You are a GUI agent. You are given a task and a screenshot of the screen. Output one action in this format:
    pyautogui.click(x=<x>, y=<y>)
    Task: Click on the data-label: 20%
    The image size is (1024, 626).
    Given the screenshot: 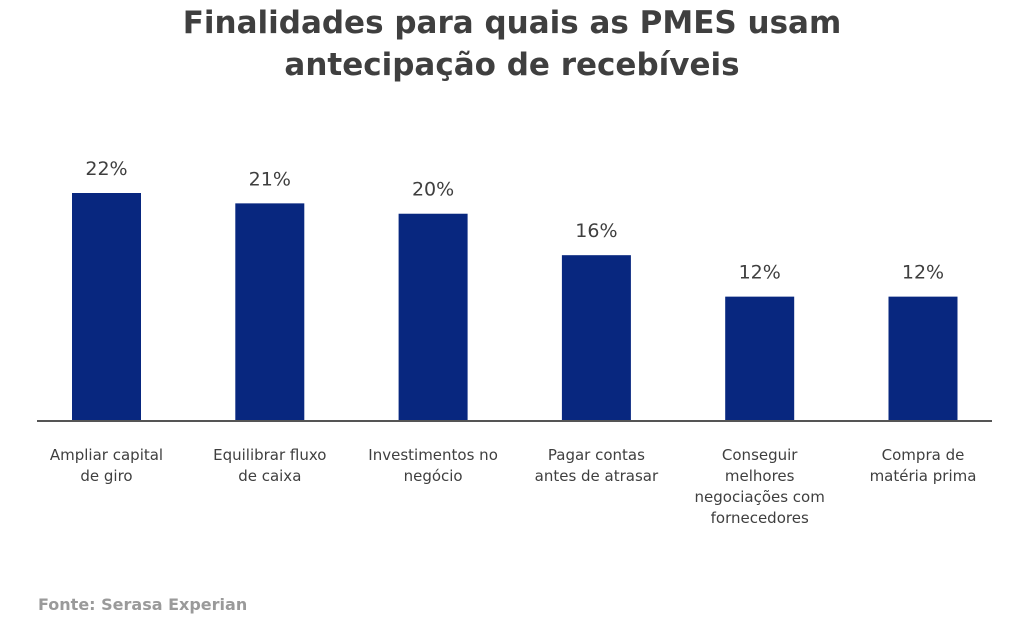 What is the action you would take?
    pyautogui.click(x=433, y=190)
    